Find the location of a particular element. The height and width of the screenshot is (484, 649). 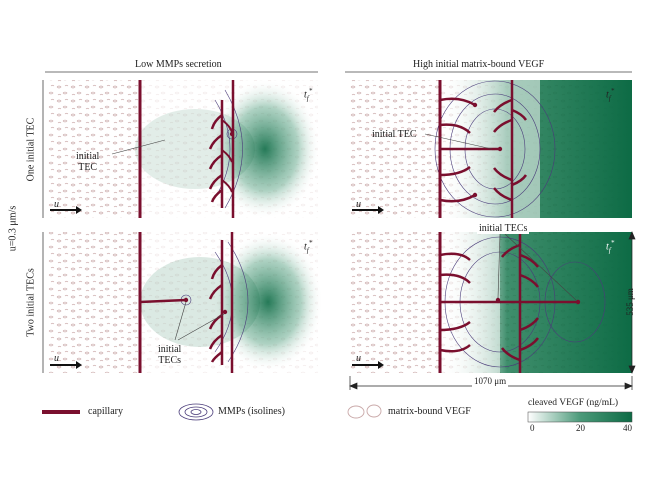

panel-bottom-right is located at coordinates (491, 302).